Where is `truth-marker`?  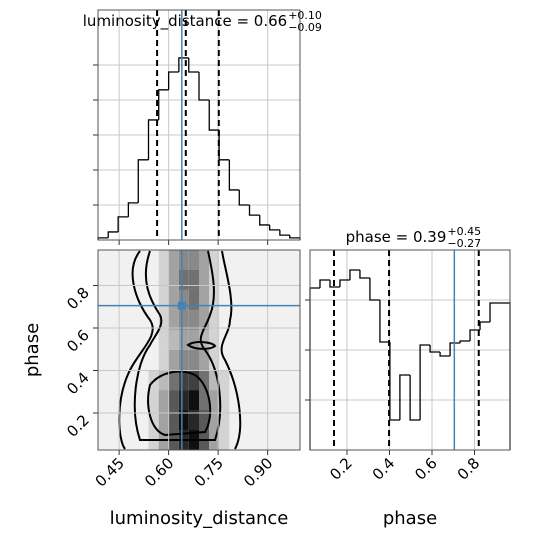
truth-marker is located at coordinates (181, 305).